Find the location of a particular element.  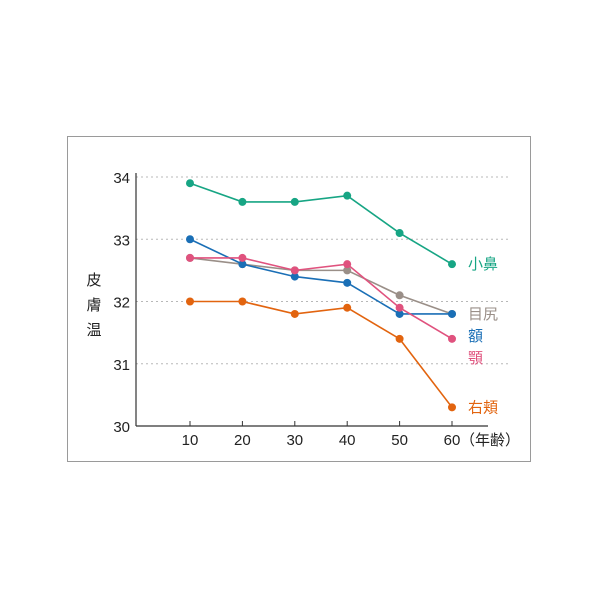

y-axis-label-char-1: 皮 is located at coordinates (94, 280).